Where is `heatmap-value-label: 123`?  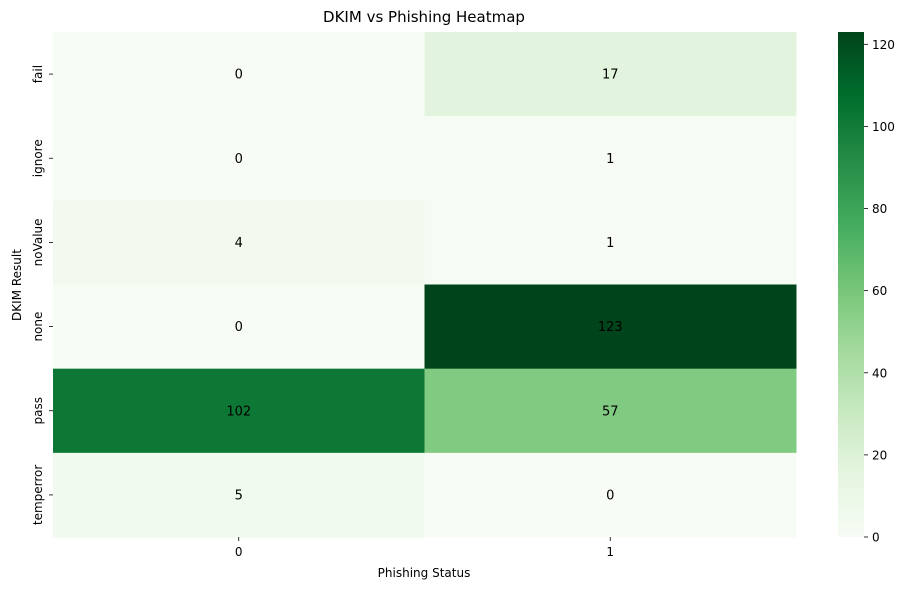 heatmap-value-label: 123 is located at coordinates (610, 327).